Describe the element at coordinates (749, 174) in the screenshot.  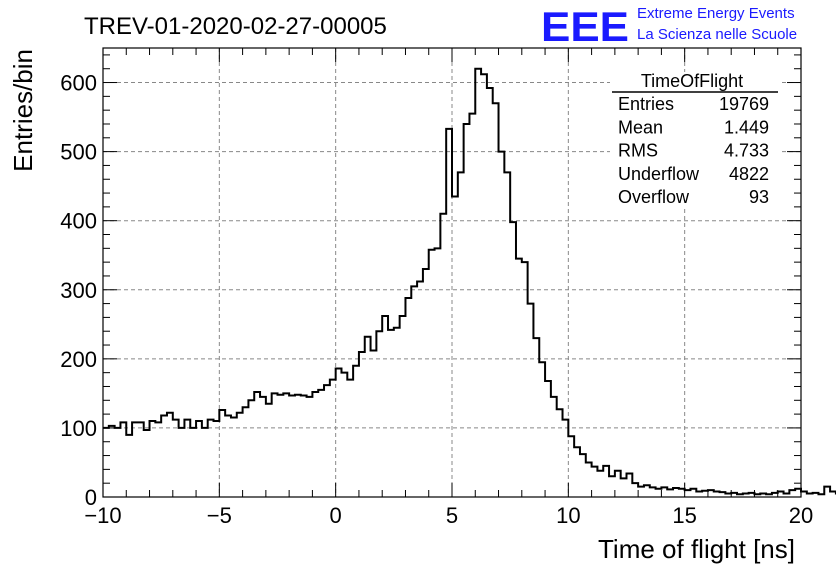
I see `stats-row-value: 4822` at that location.